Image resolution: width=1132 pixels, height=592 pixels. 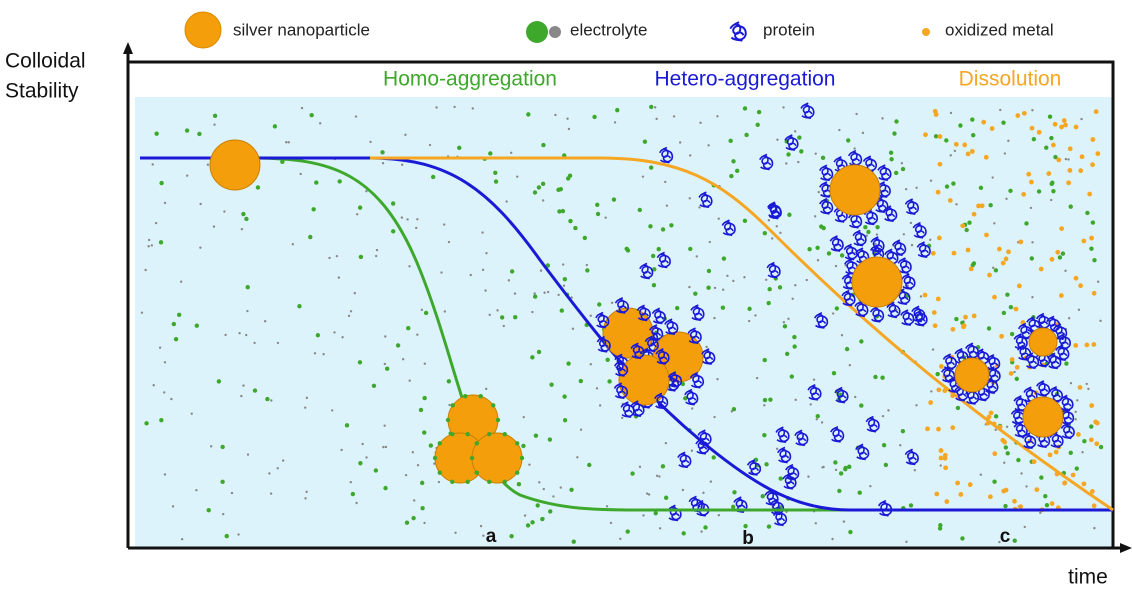 What do you see at coordinates (128, 48) in the screenshot?
I see `y-arrow` at bounding box center [128, 48].